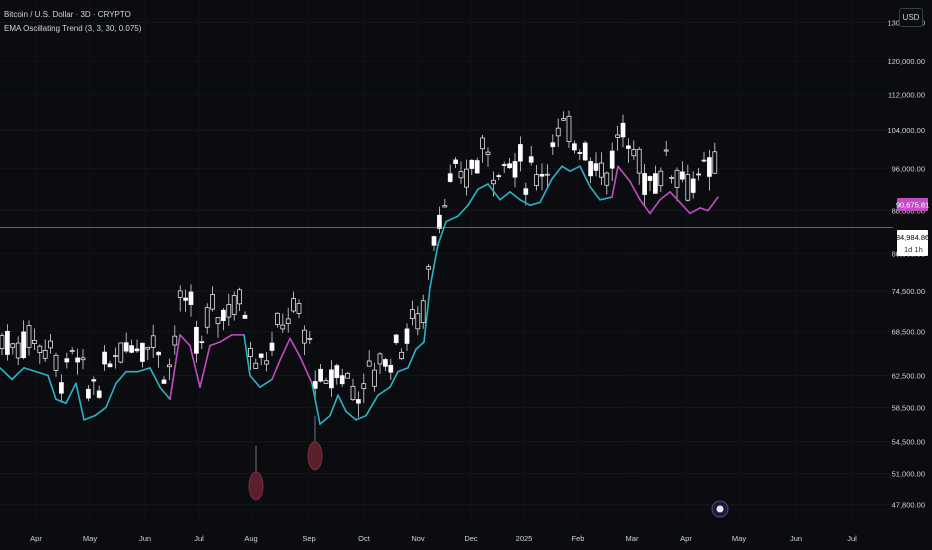 This screenshot has width=932, height=550. What do you see at coordinates (908, 331) in the screenshot?
I see `y-tick-label: 68,500.00` at bounding box center [908, 331].